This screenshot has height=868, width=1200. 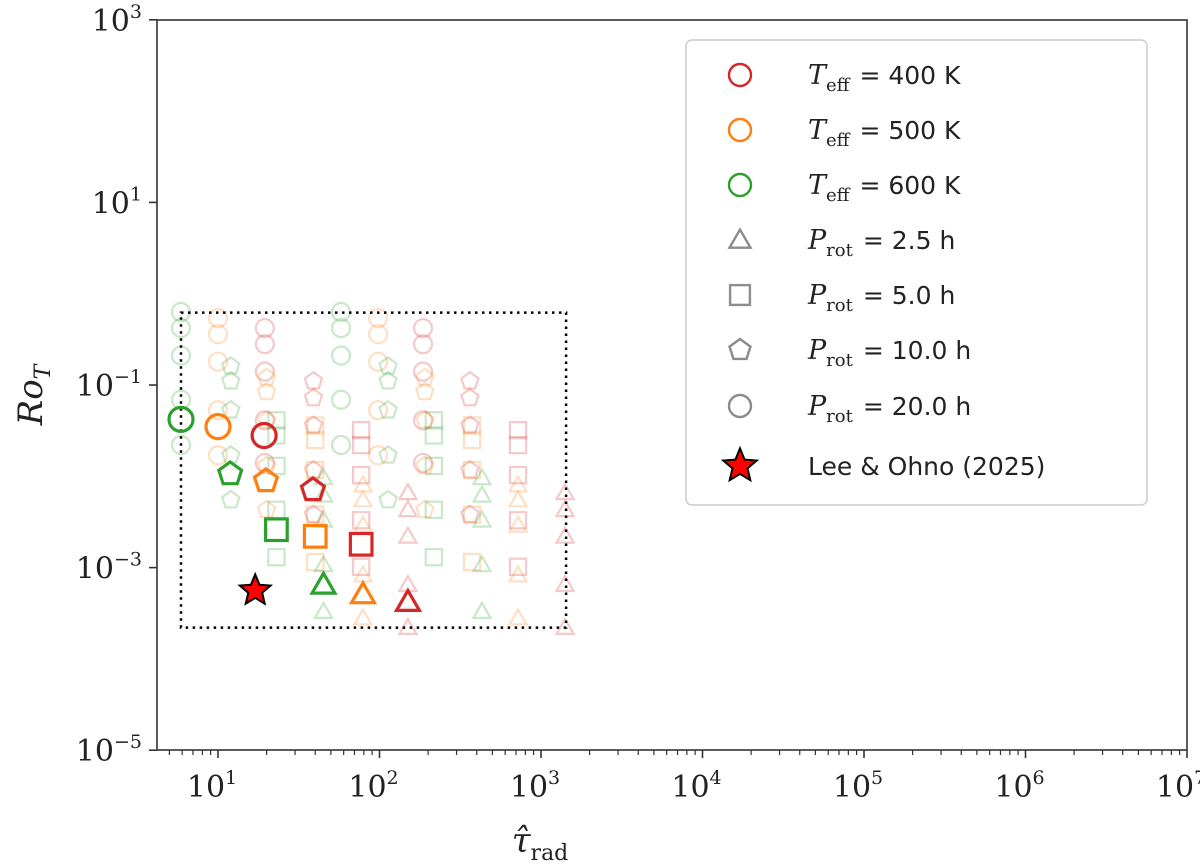 What do you see at coordinates (882, 464) in the screenshot?
I see `legend-item: Lee & Ohno (2025)` at bounding box center [882, 464].